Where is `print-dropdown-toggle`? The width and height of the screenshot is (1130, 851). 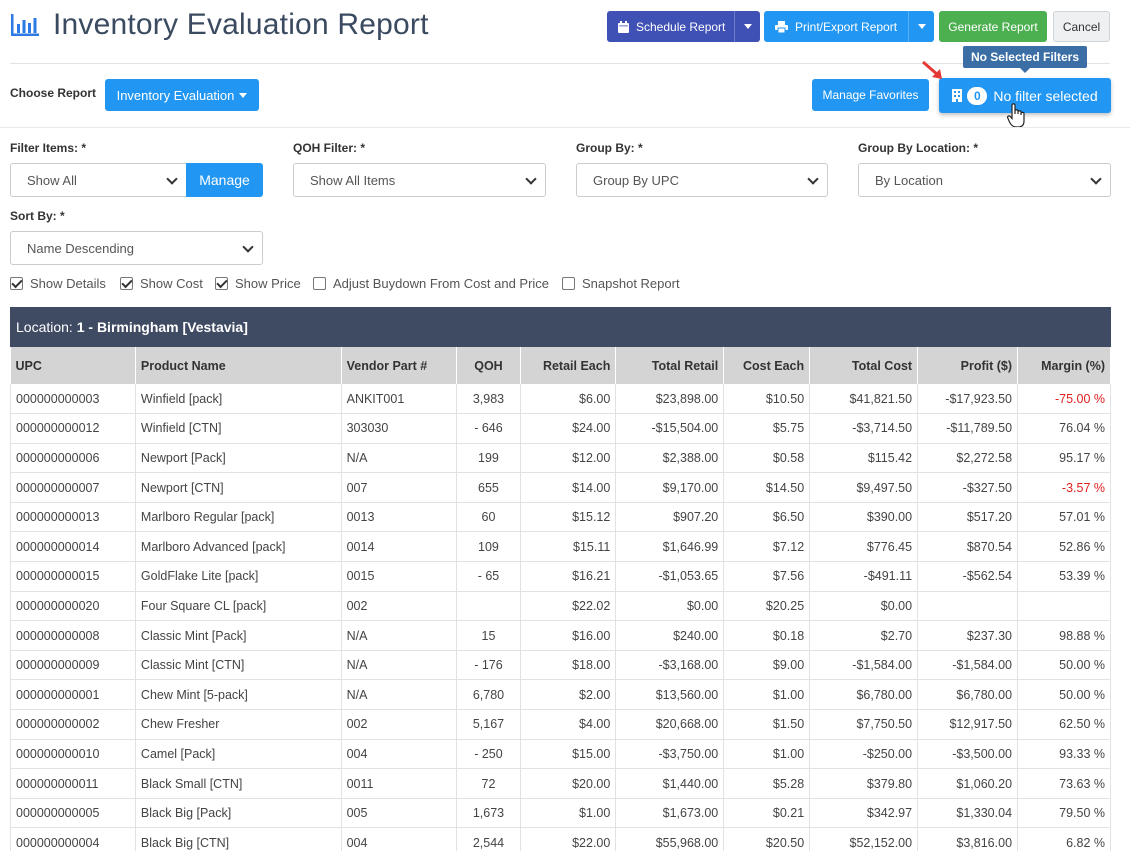 print-dropdown-toggle is located at coordinates (921, 26).